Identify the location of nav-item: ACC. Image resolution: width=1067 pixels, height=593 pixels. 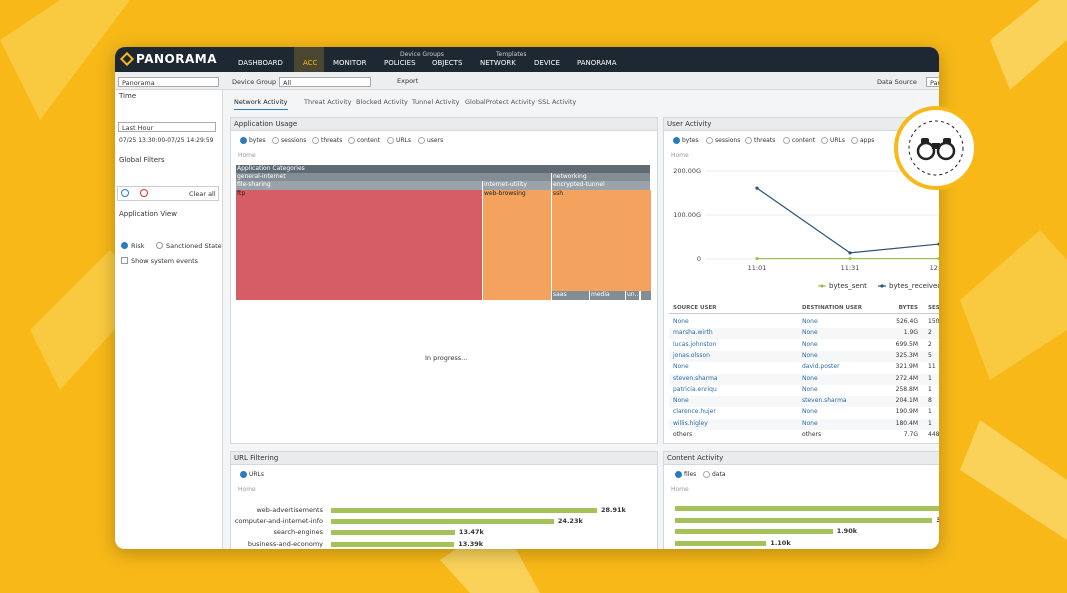
(310, 63).